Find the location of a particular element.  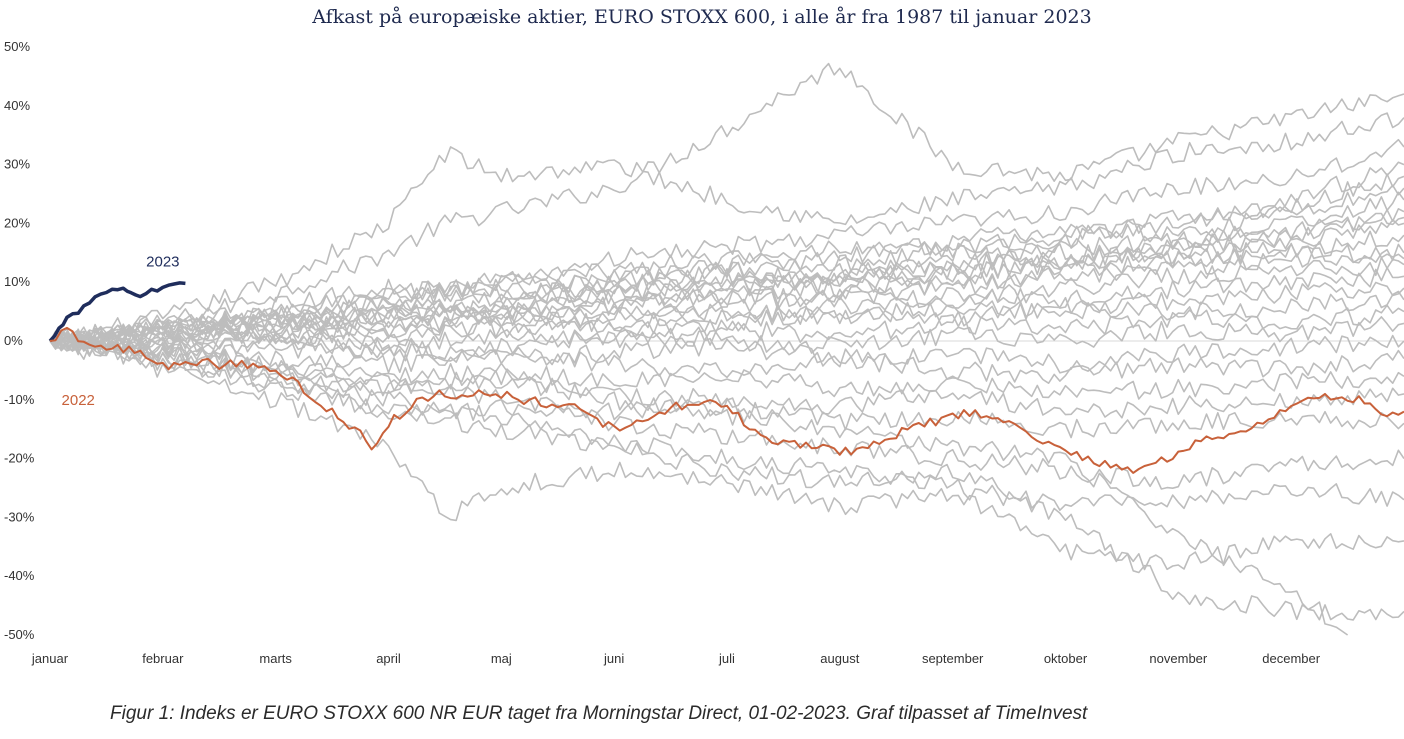

x-tick-label: april is located at coordinates (388, 658).